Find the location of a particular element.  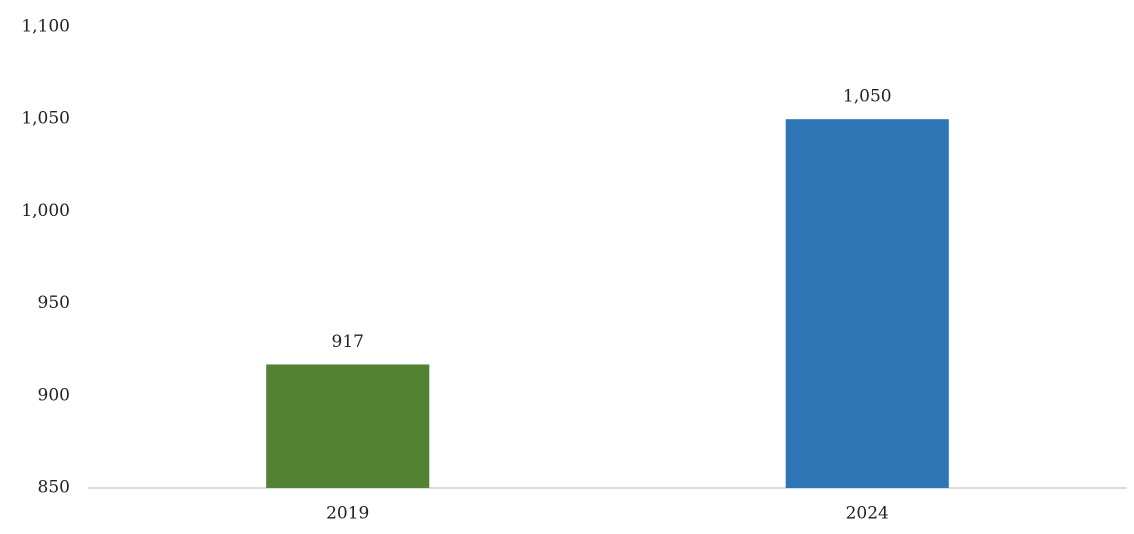

y-tick-label: 1,050 is located at coordinates (45, 119).